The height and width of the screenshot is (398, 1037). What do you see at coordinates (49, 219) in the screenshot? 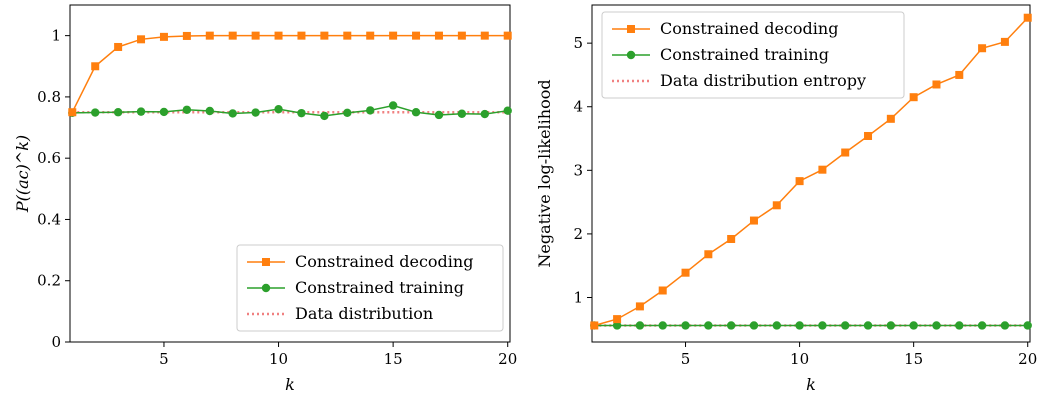
I see `y-tick-label: 0.4` at bounding box center [49, 219].